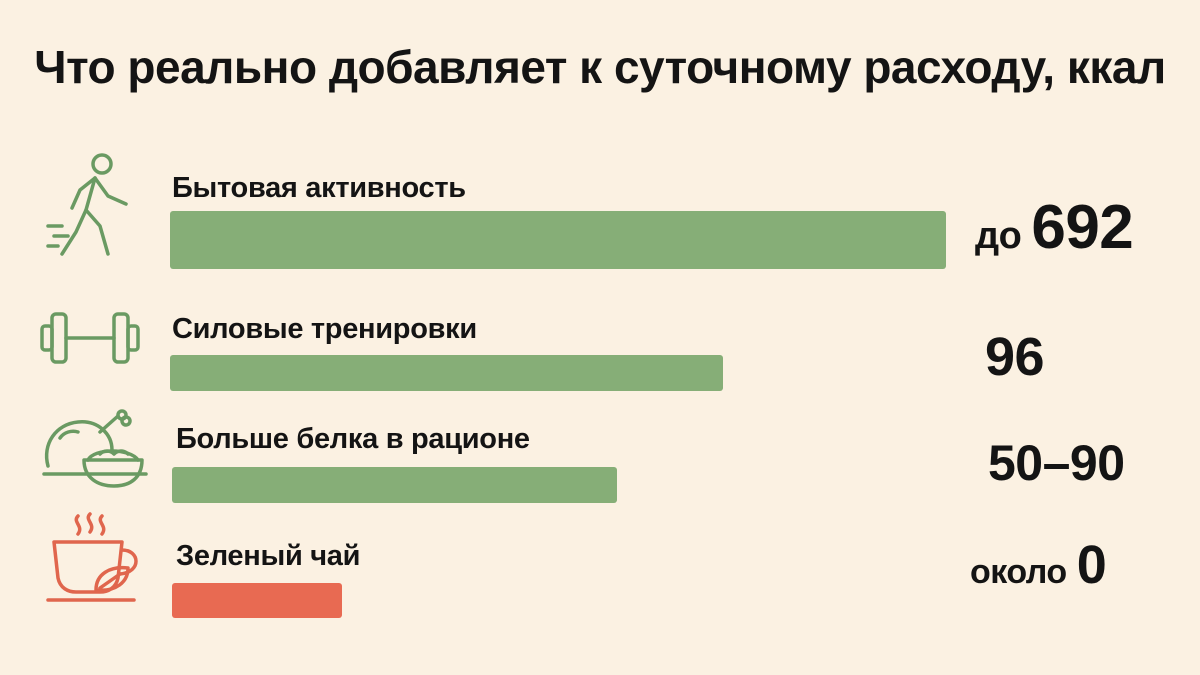 This screenshot has height=675, width=1200. I want to click on value-number: 692, so click(1082, 227).